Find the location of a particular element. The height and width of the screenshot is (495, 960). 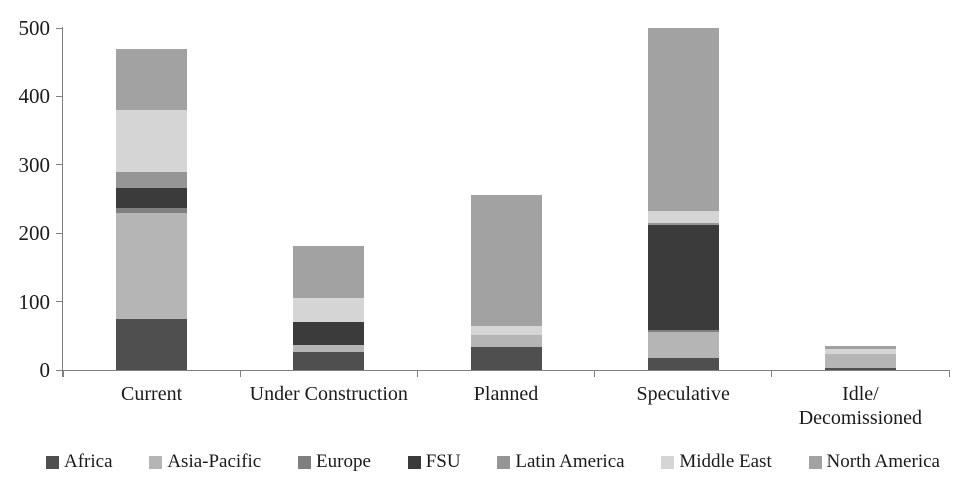

legend-item-latin-america: Latin America is located at coordinates (561, 462).